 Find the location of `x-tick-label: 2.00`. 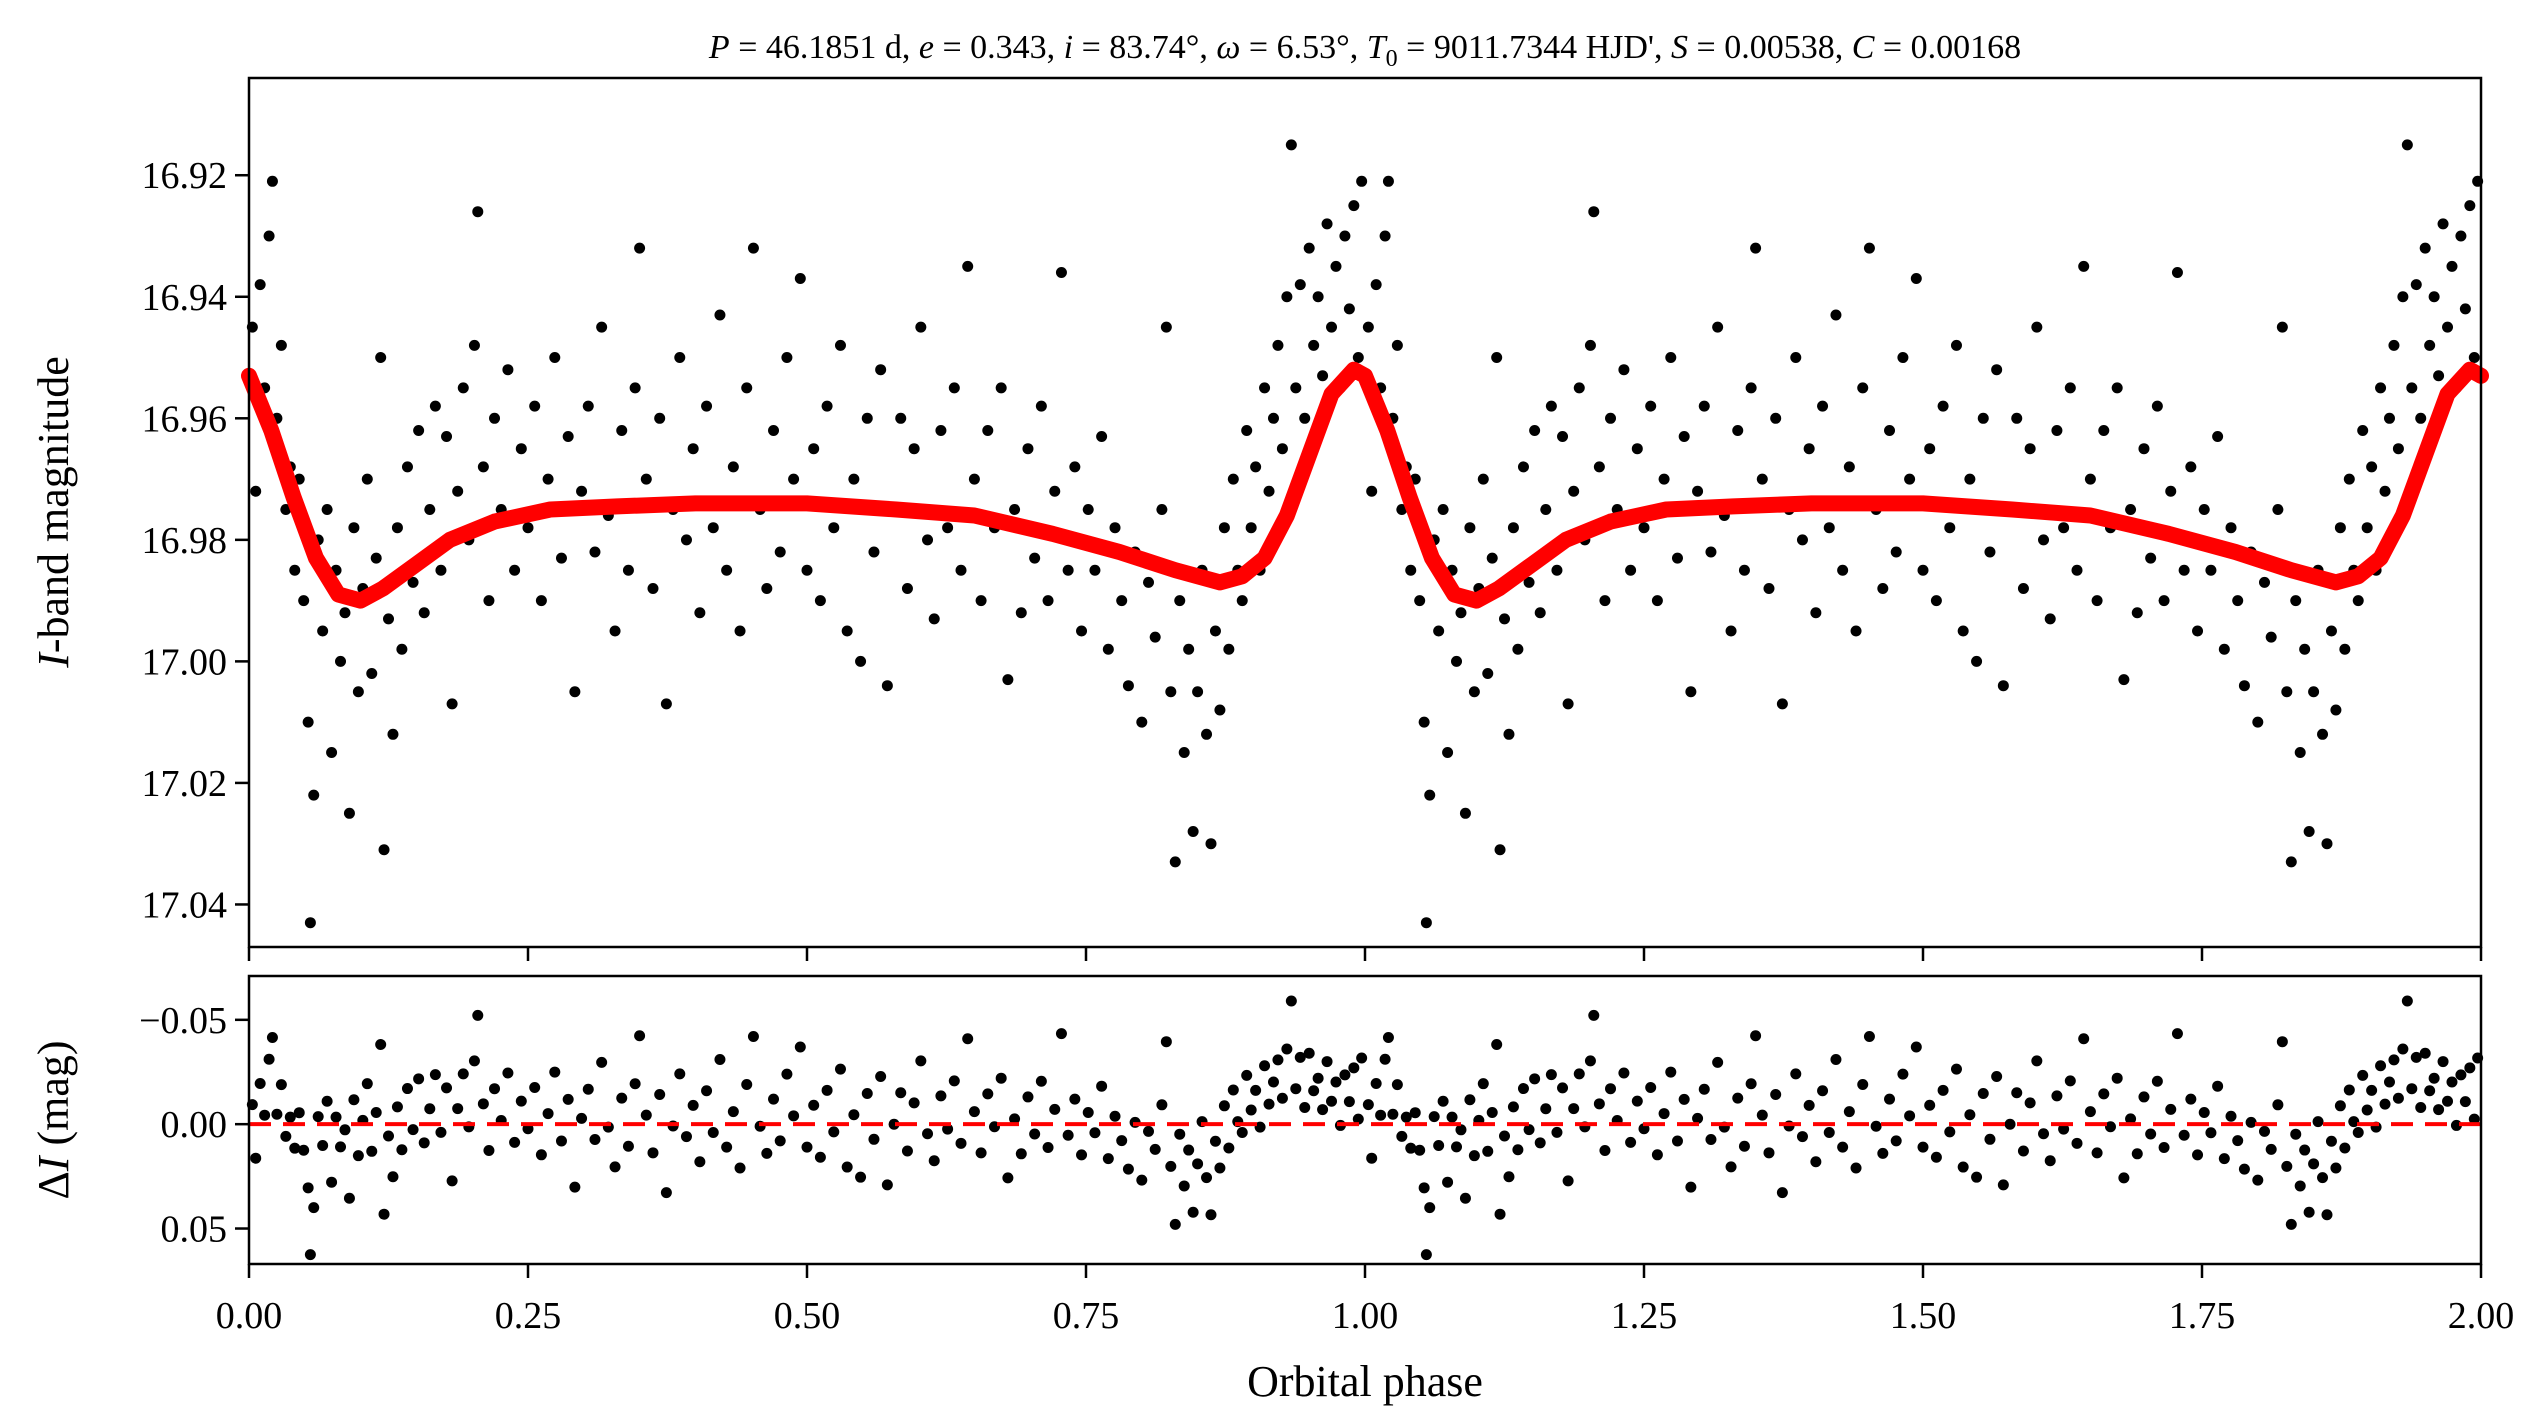

x-tick-label: 2.00 is located at coordinates (2481, 1316).